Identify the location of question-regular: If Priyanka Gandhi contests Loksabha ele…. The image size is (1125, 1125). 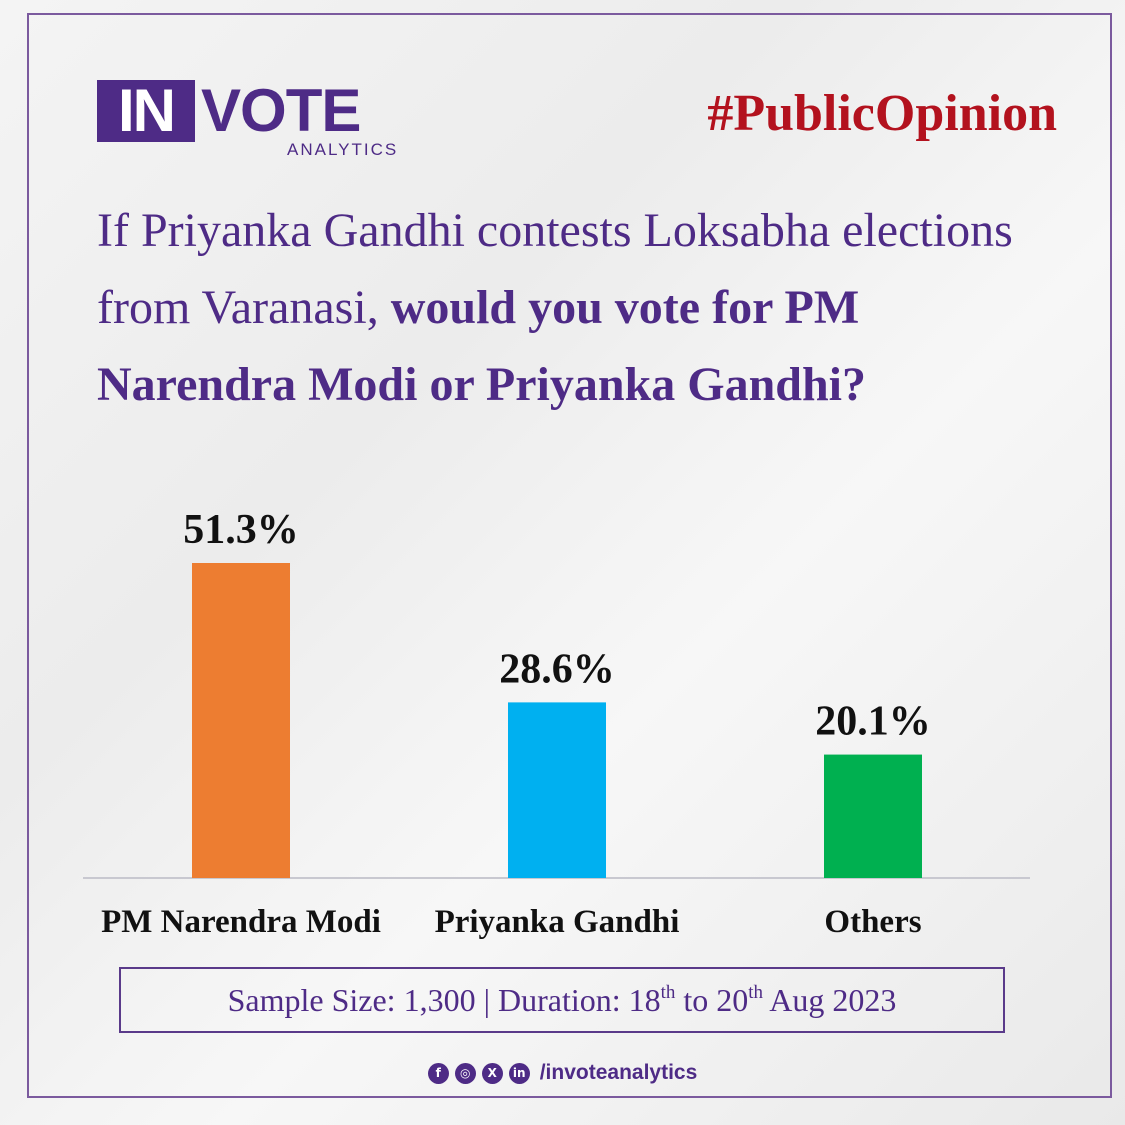
(555, 269).